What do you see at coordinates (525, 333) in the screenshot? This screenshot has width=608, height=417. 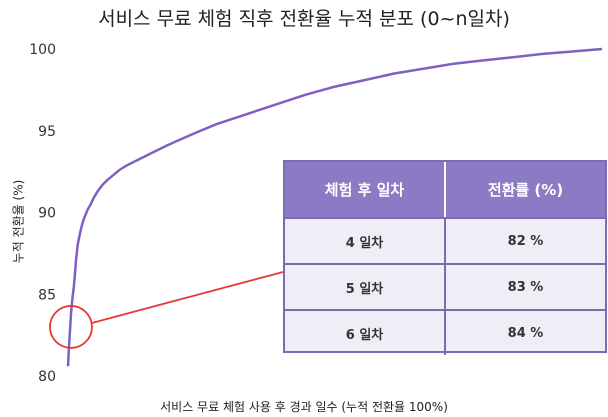 I see `table-cell-rate: 84 %` at bounding box center [525, 333].